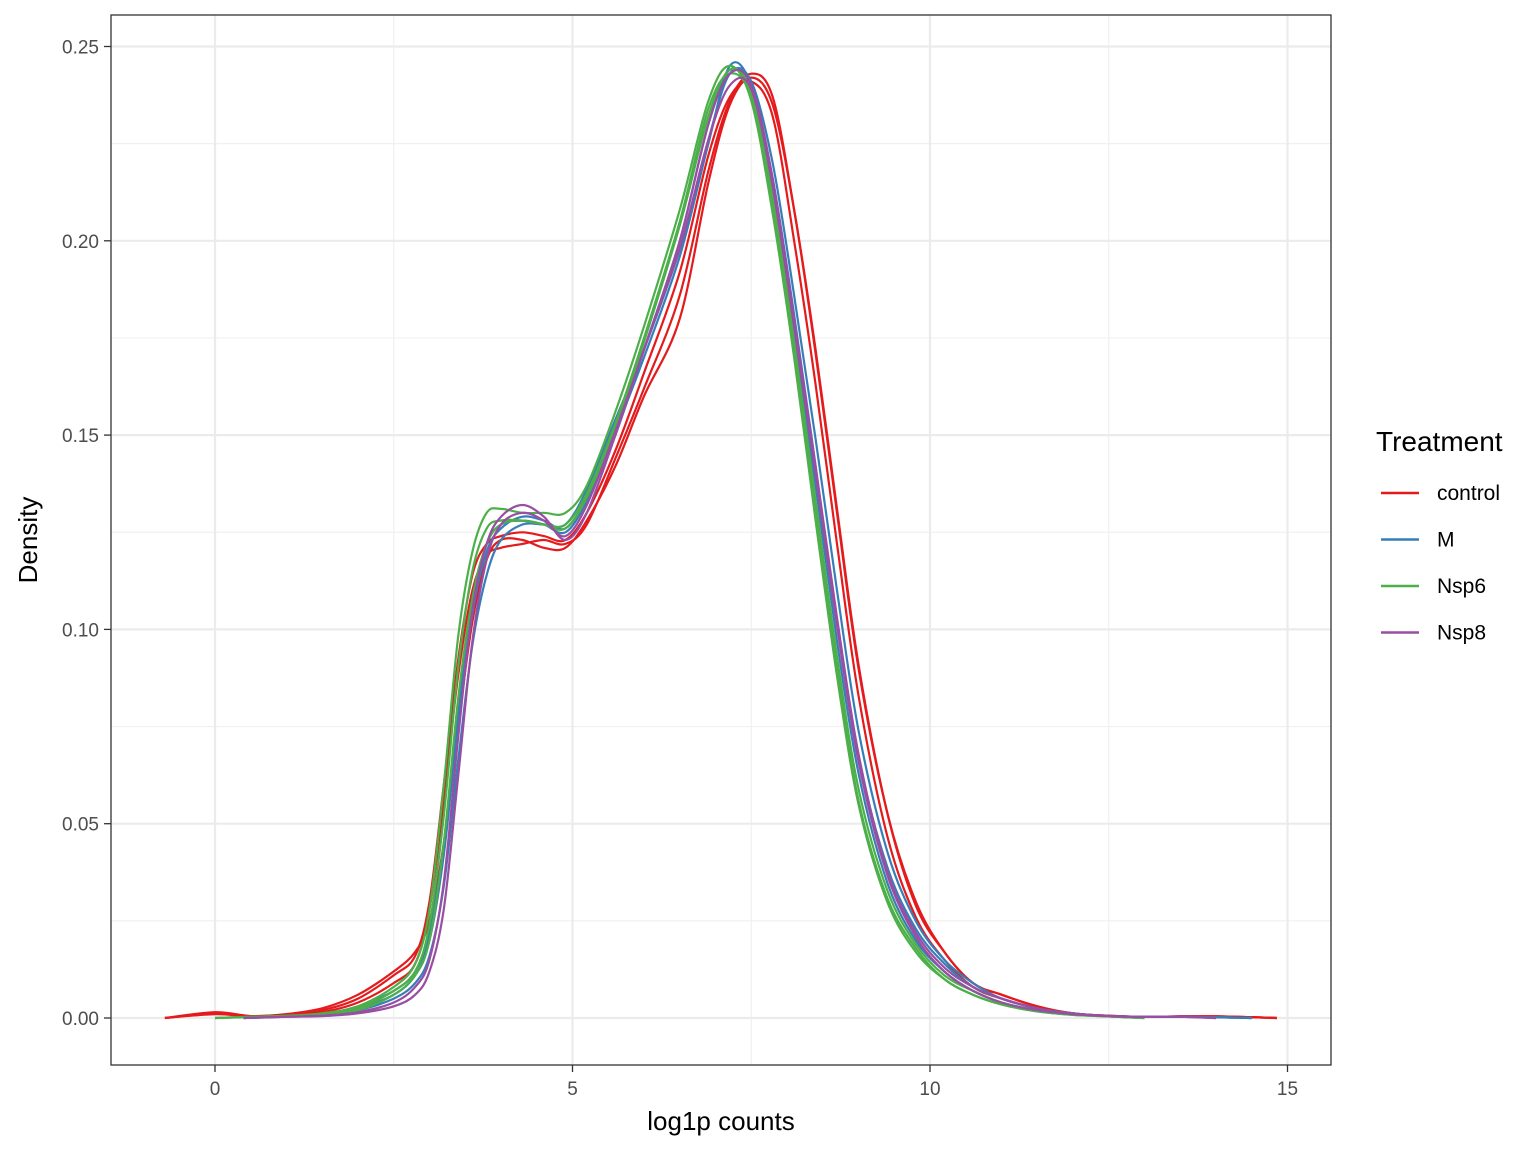 The width and height of the screenshot is (1536, 1157). Describe the element at coordinates (1287, 1089) in the screenshot. I see `x-tick-label: 15` at that location.